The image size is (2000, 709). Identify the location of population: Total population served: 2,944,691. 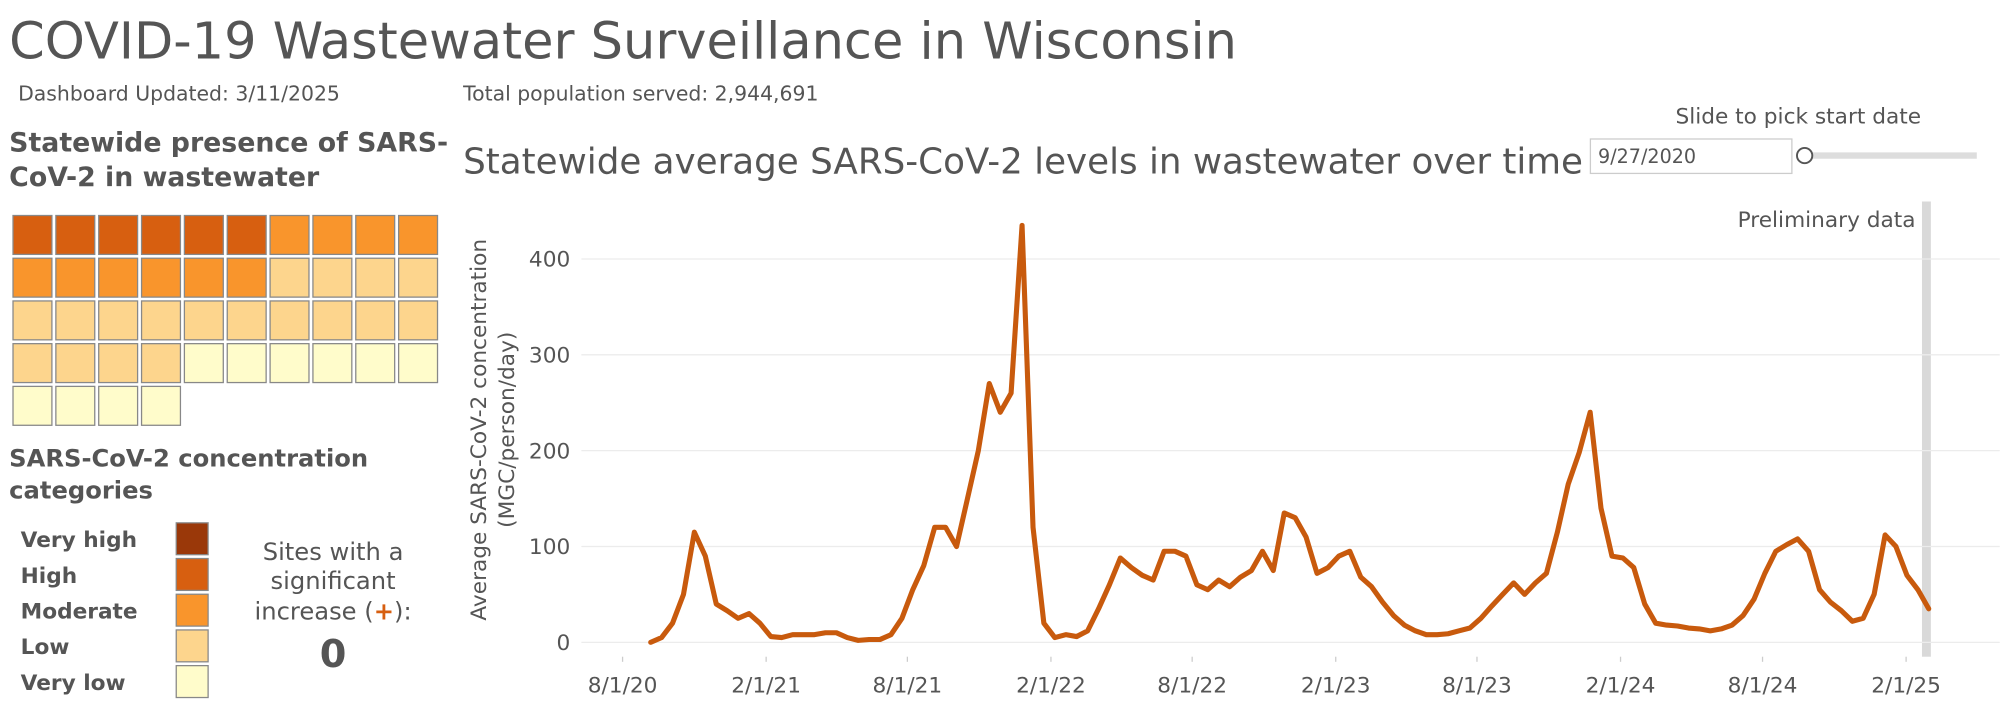
(640, 94).